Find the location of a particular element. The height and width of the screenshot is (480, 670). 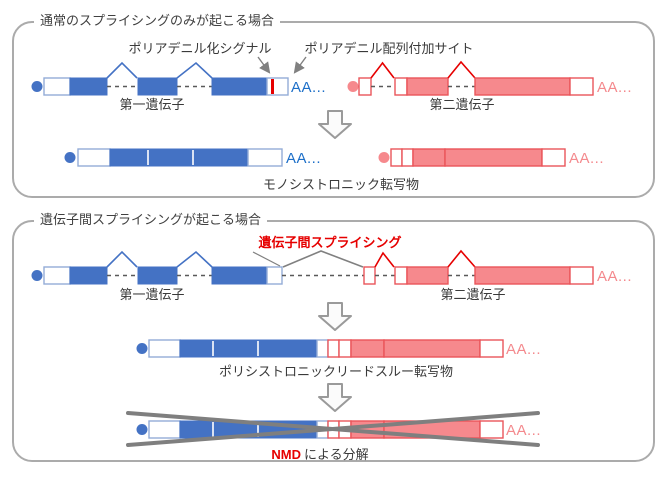

label-pointer-line is located at coordinates (266, 259).